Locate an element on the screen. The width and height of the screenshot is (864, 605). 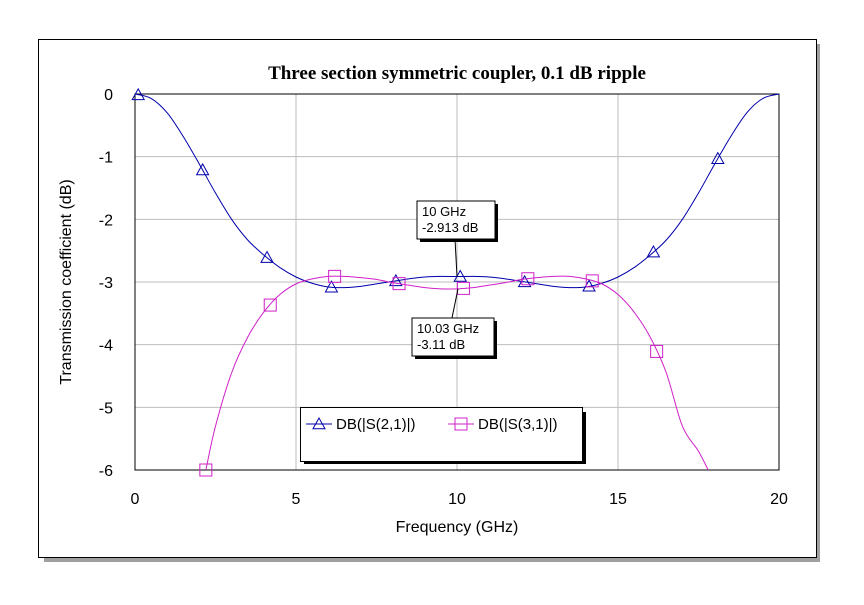
legend-item-2: DB(|S(3,1)|) is located at coordinates (502, 424).